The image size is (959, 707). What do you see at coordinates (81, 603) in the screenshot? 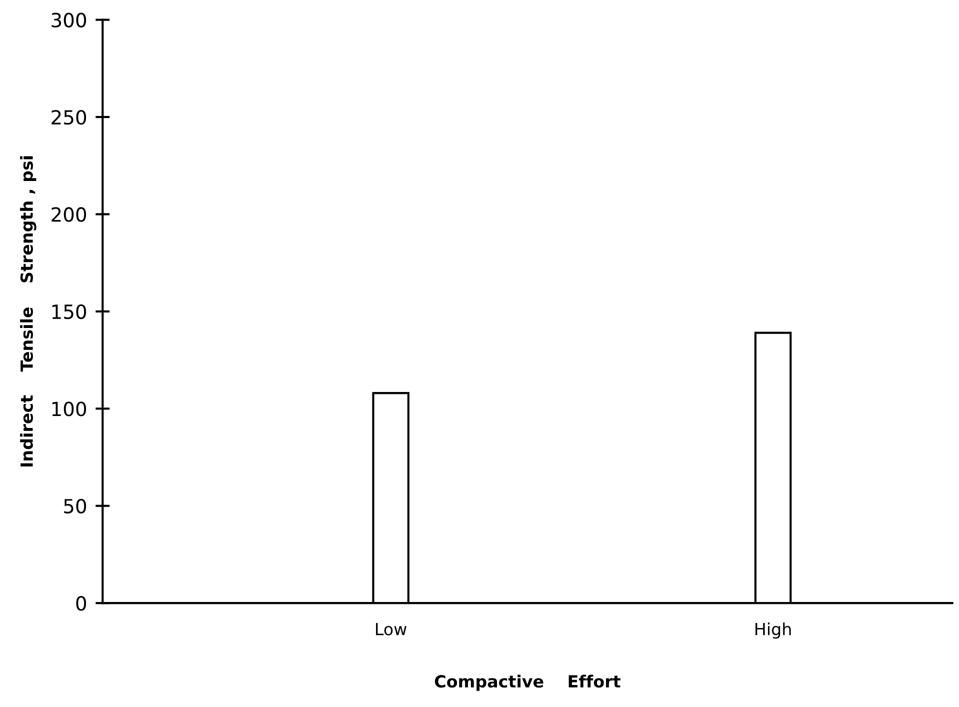
I see `y-tick-label: 0` at bounding box center [81, 603].